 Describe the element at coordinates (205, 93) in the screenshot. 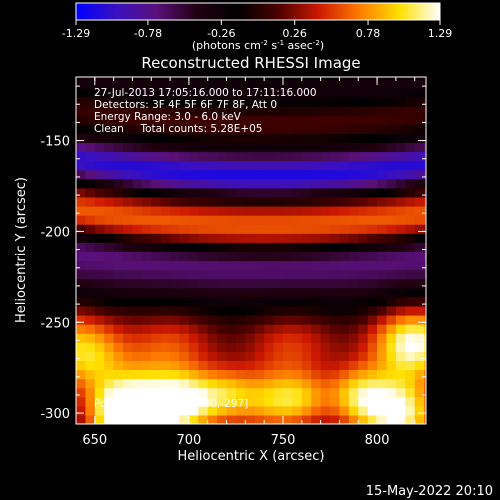

I see `annotation-time-range: 27-Jul-2013 17:05:16.000 to 17:11:16.000` at that location.